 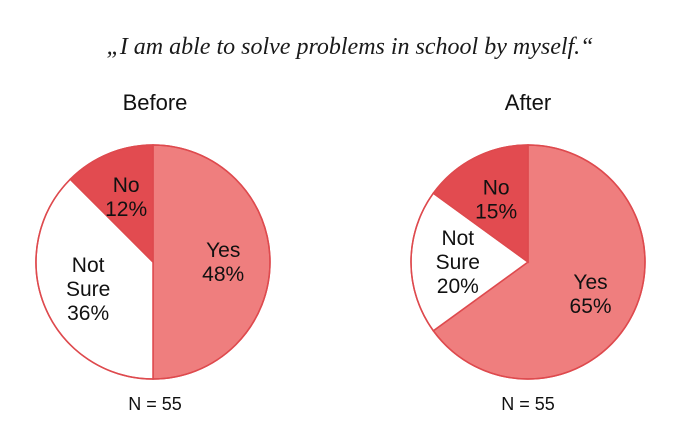 What do you see at coordinates (223, 262) in the screenshot?
I see `slice-label-yes: Yes 48%` at bounding box center [223, 262].